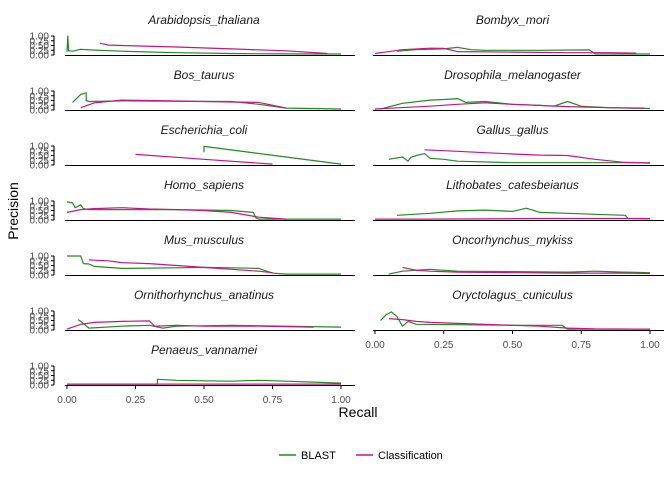  I want to click on facet-panel: Arabidopsis_thaliana 0.000.250.500.751.00, so click(192, 37).